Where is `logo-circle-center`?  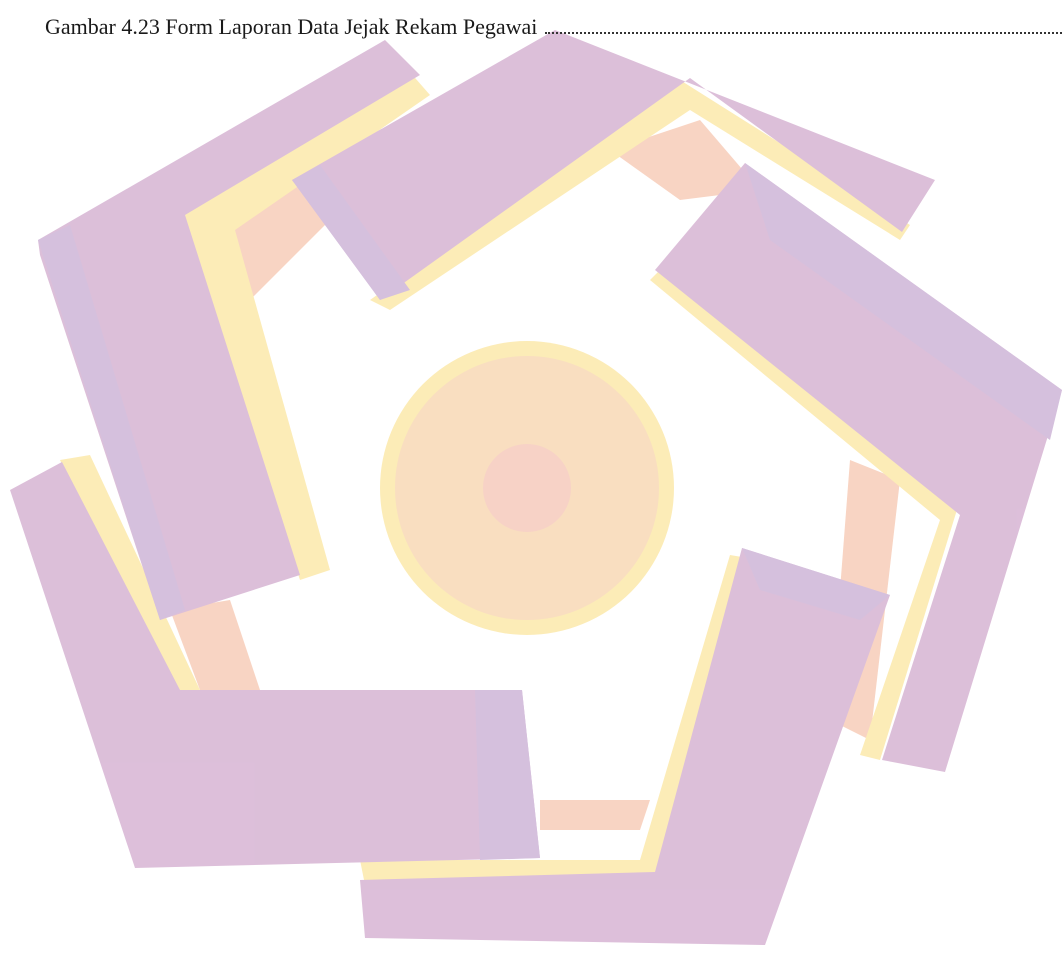 logo-circle-center is located at coordinates (527, 488).